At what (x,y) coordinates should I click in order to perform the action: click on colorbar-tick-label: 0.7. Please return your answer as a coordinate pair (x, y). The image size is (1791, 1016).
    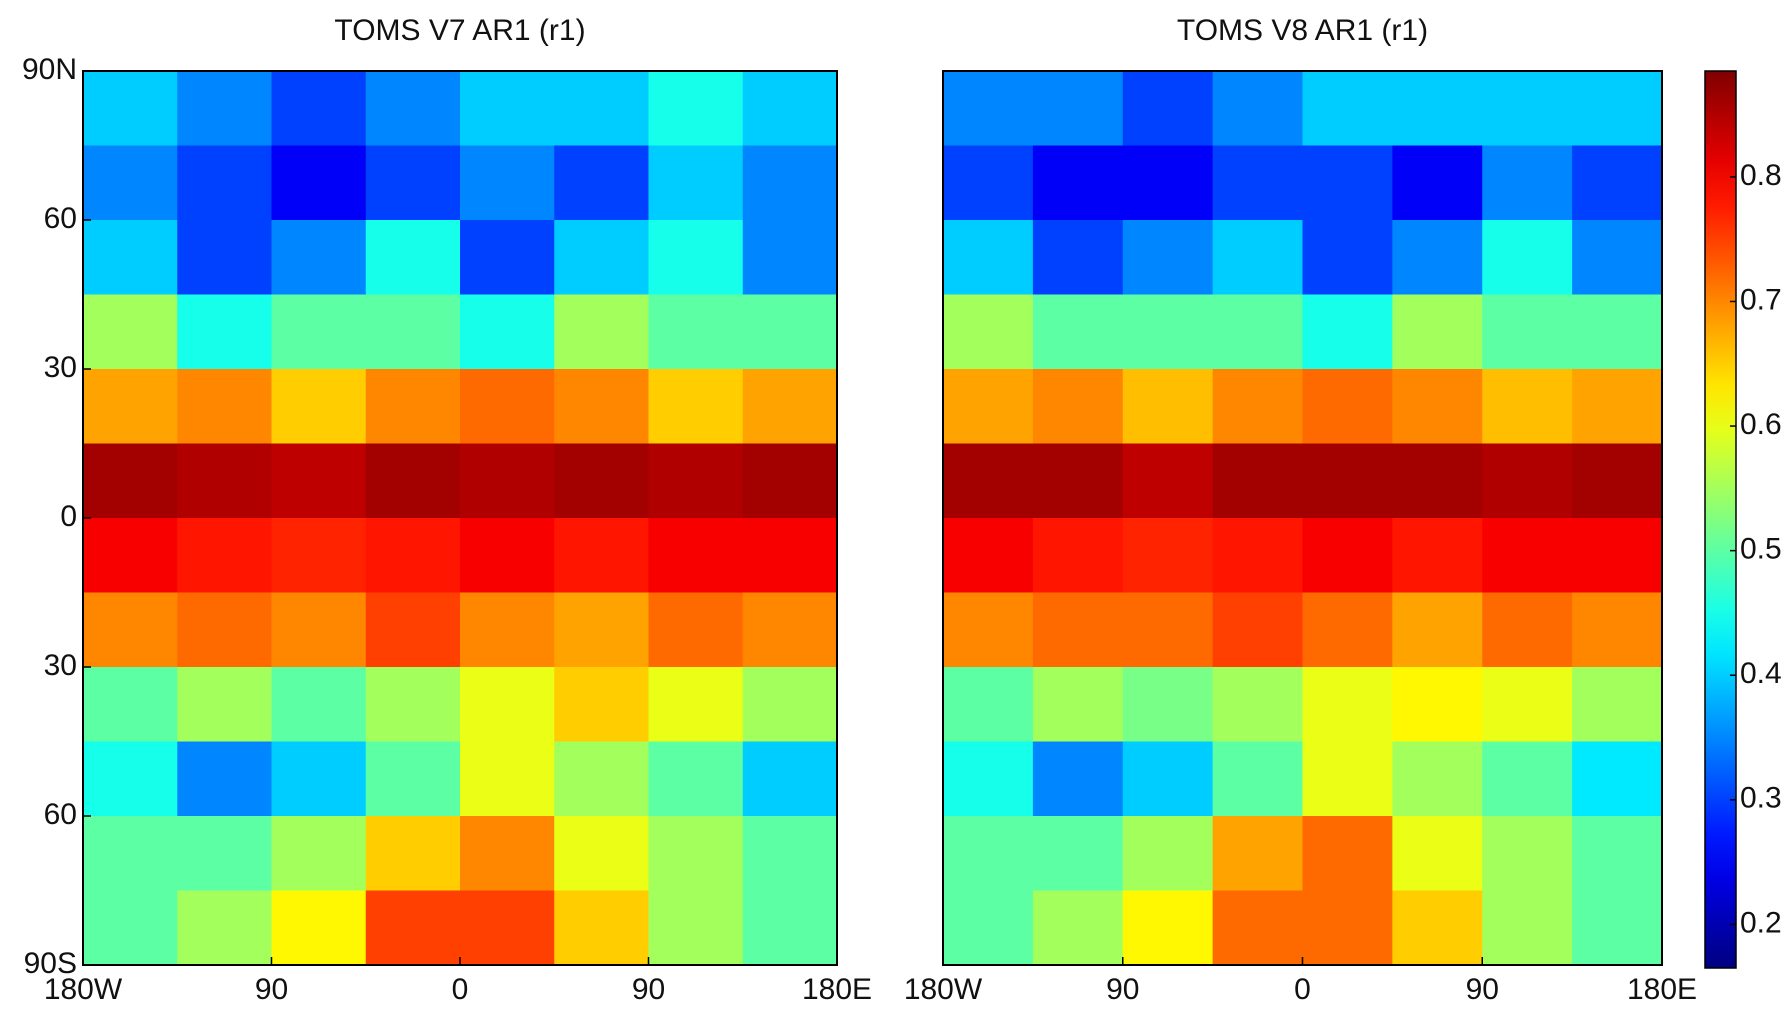
    Looking at the image, I should click on (1761, 299).